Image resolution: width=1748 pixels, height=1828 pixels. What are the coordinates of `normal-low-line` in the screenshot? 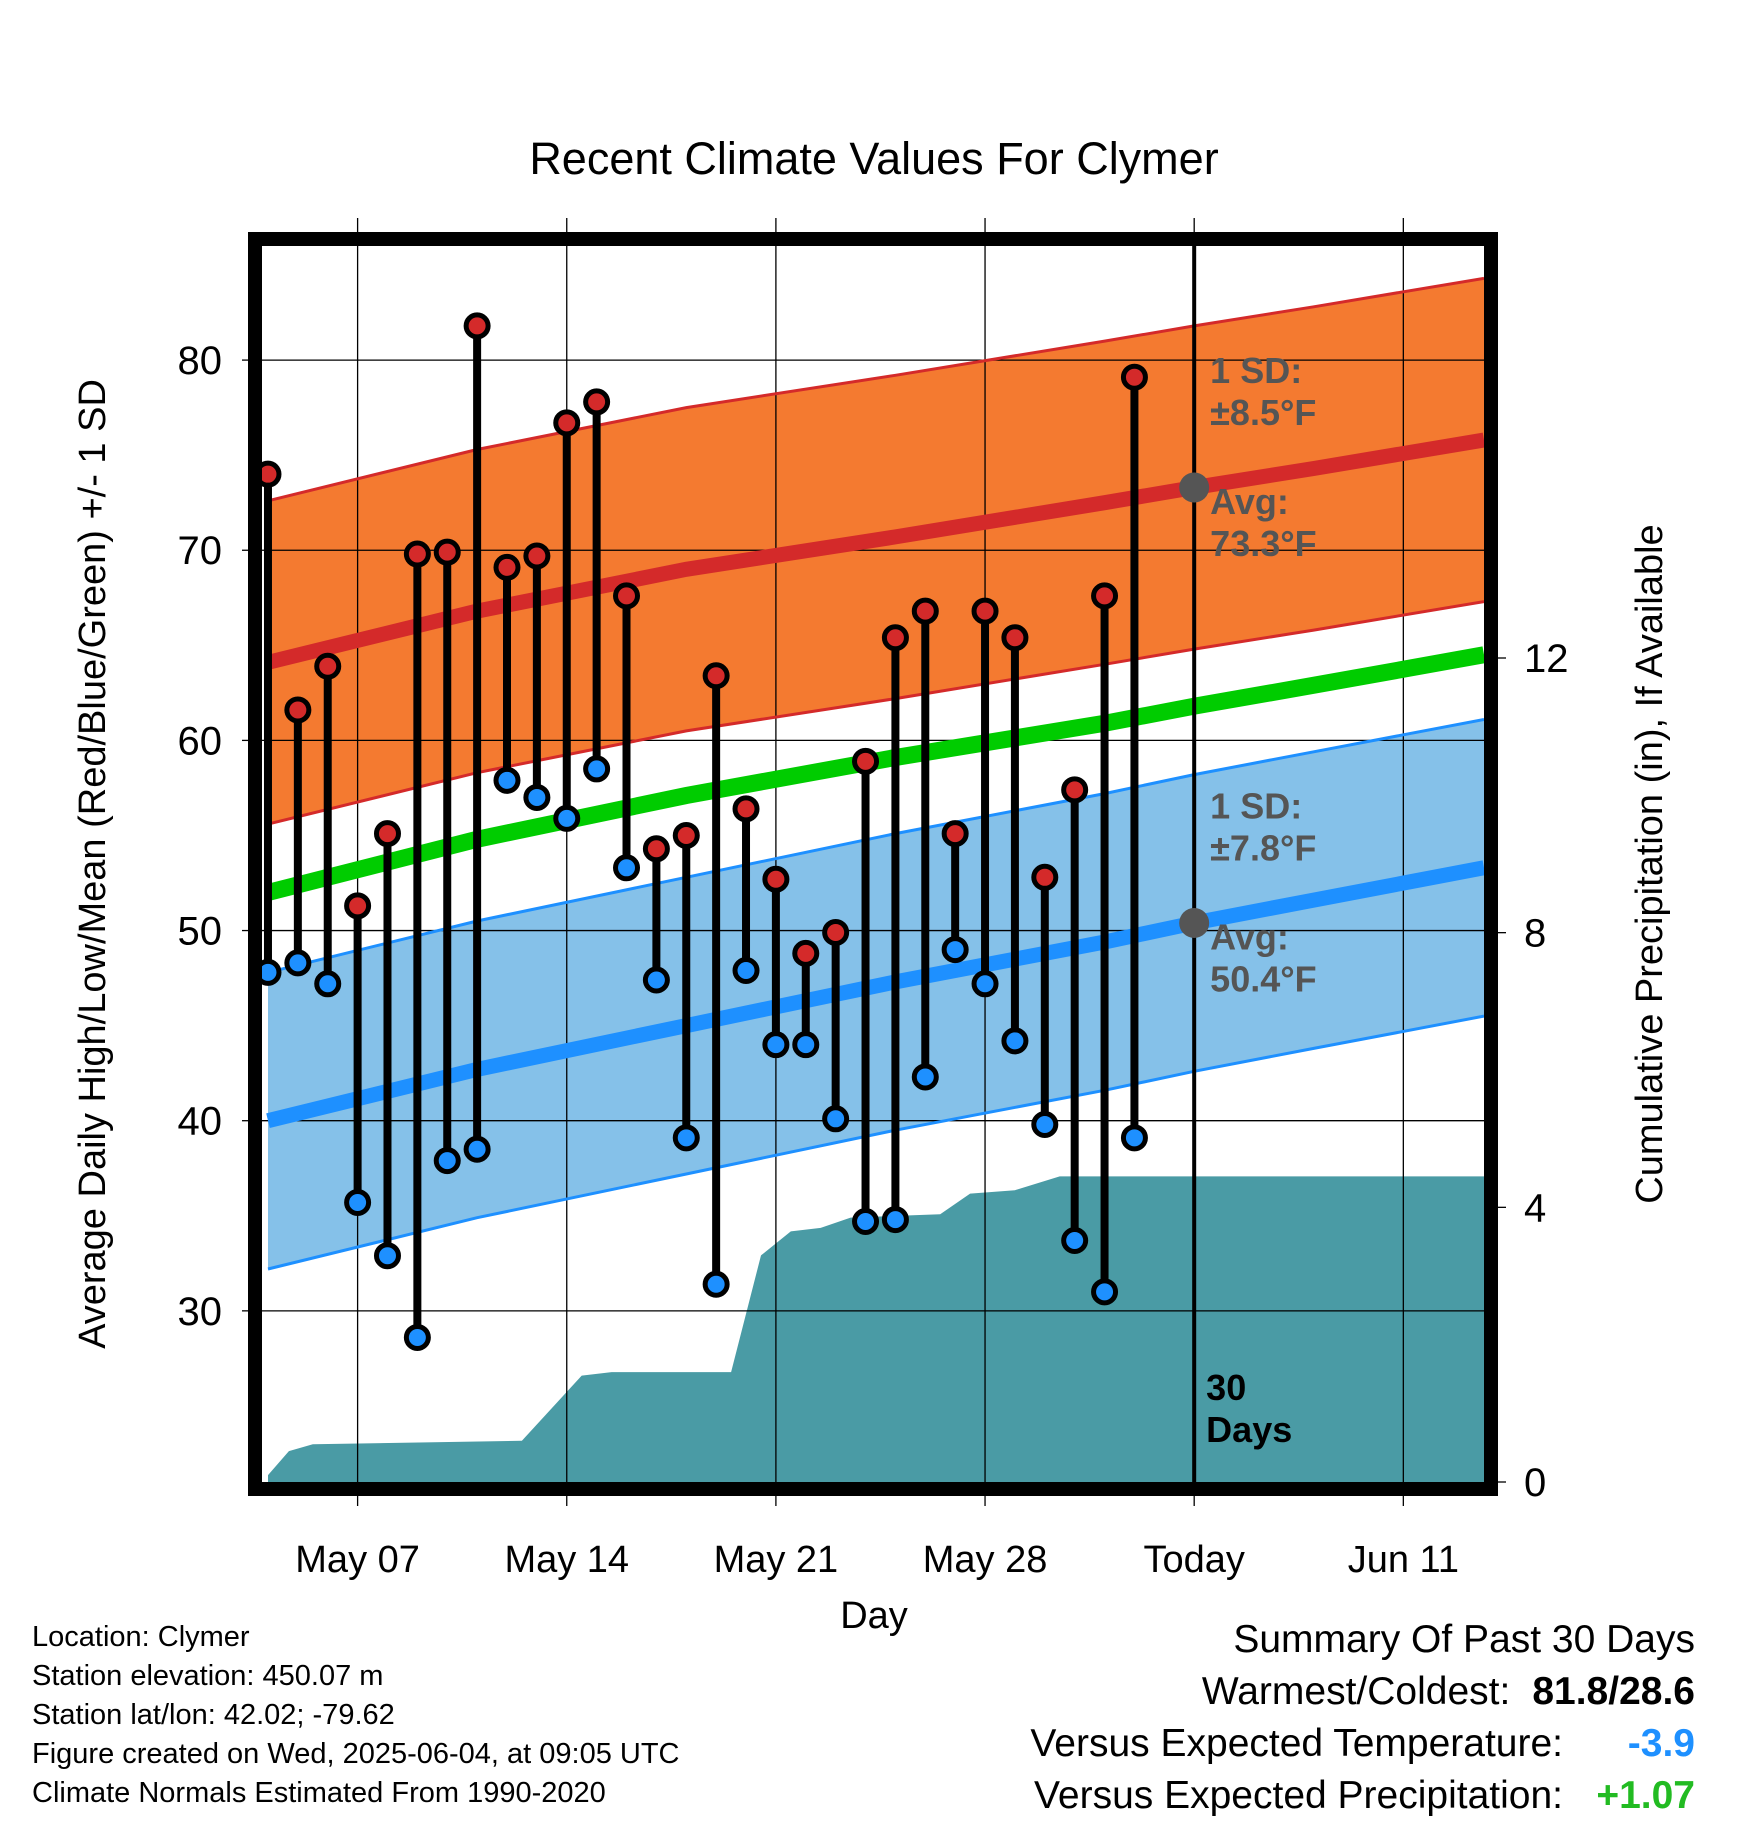 It's located at (875, 994).